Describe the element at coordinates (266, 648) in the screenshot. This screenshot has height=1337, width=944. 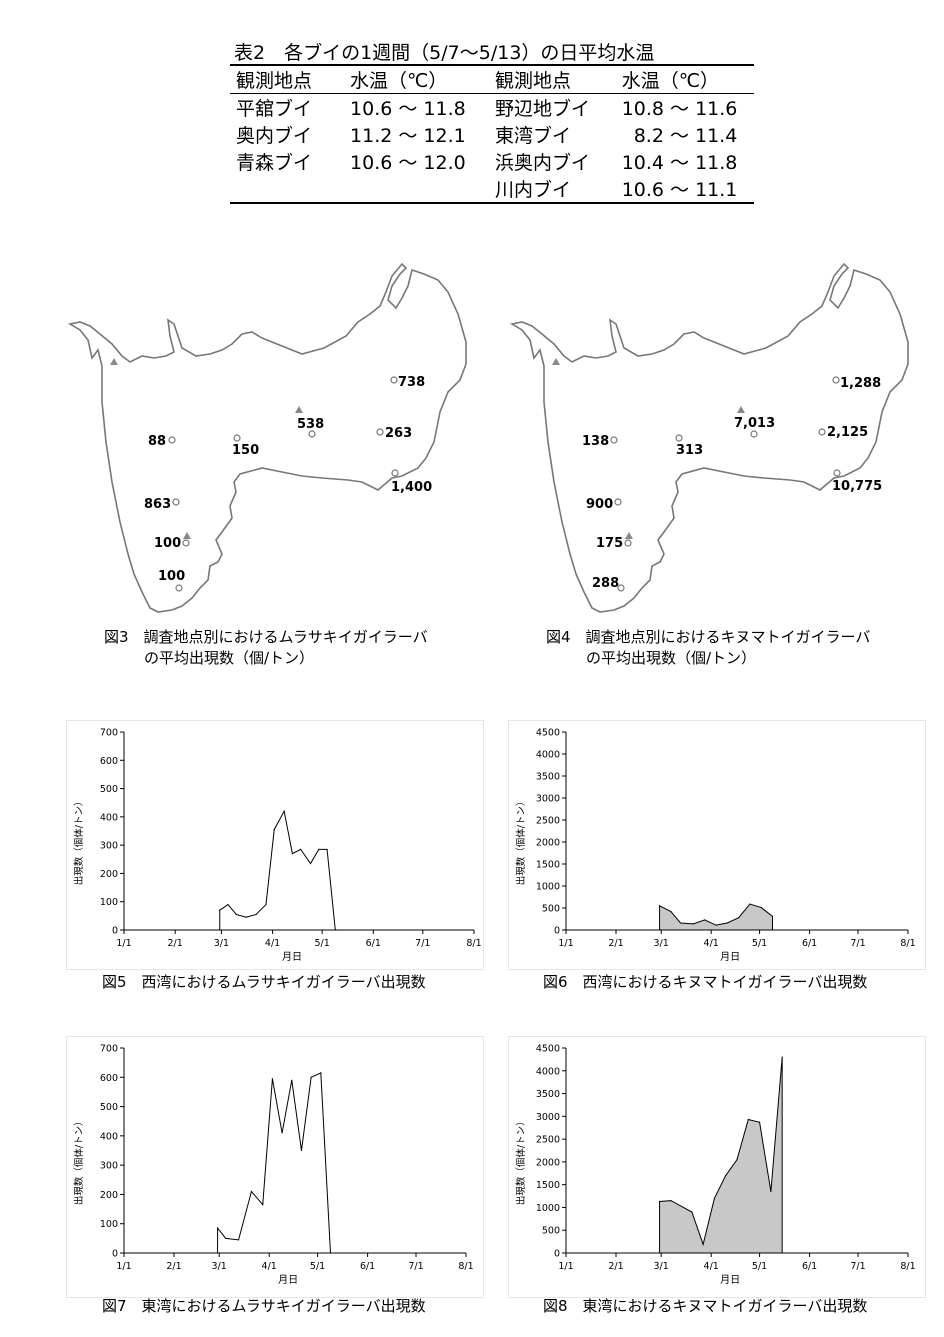
I see `fig3-caption: 図3 調査地点別におけるムラサキイガイラーバ の平均出現数（個/トン）` at that location.